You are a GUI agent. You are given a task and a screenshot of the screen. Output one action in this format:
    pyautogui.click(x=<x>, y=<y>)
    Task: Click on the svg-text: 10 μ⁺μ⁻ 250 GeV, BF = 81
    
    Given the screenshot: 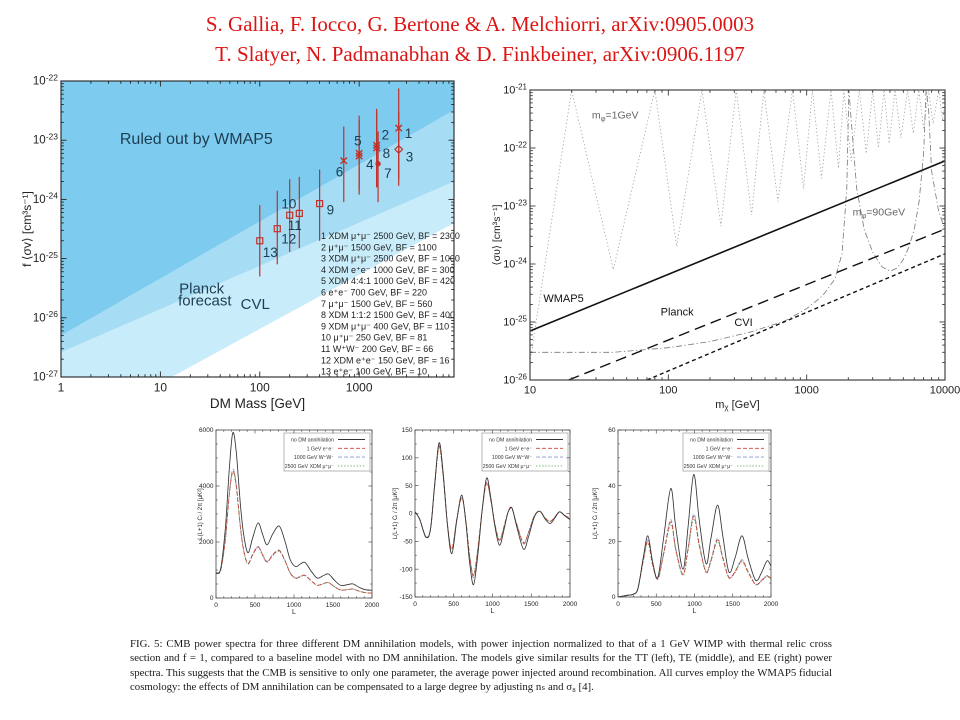 What is the action you would take?
    pyautogui.click(x=374, y=338)
    